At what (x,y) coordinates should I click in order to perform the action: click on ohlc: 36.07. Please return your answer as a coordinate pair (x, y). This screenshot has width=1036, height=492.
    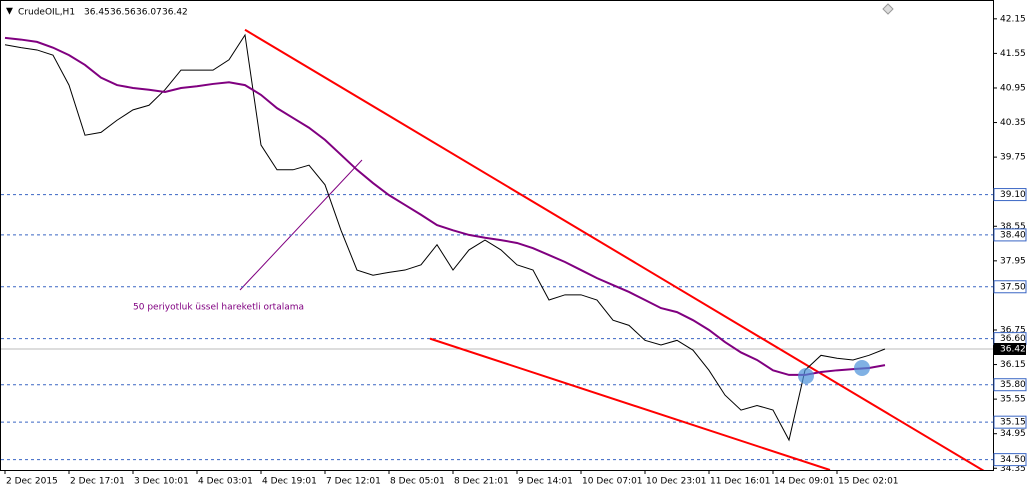
    Looking at the image, I should click on (149, 13).